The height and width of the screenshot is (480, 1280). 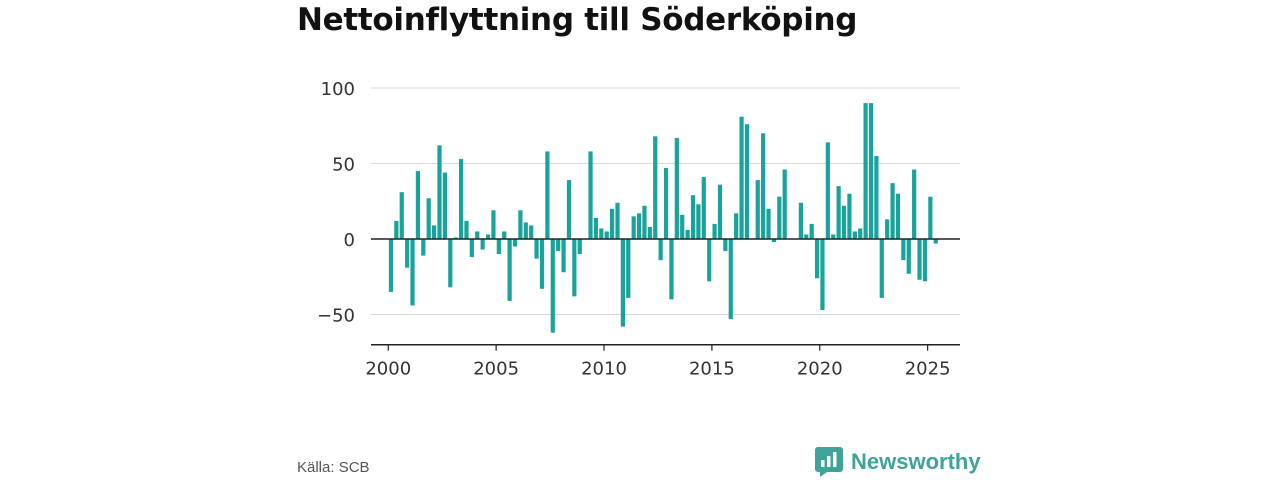 I want to click on y-tick-label: 100, so click(x=338, y=89).